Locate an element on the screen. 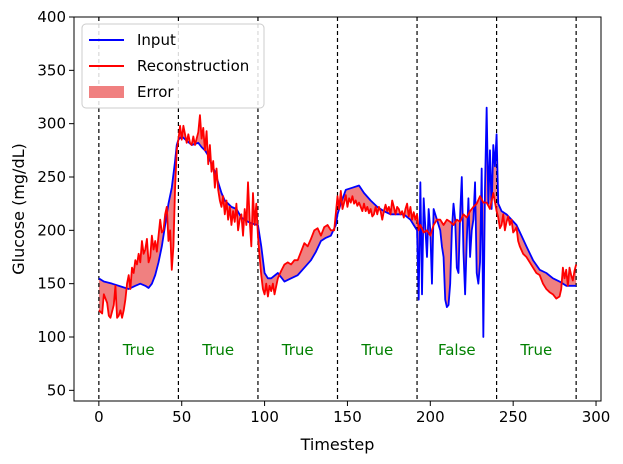 This screenshot has width=623, height=464. x-tick-label: 200 is located at coordinates (430, 417).